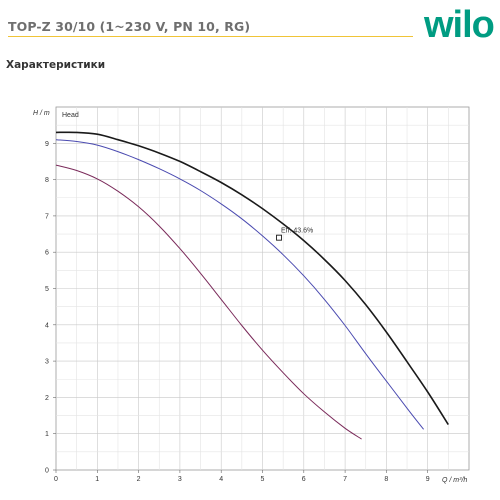  I want to click on x-tick-label: 1, so click(97, 479).